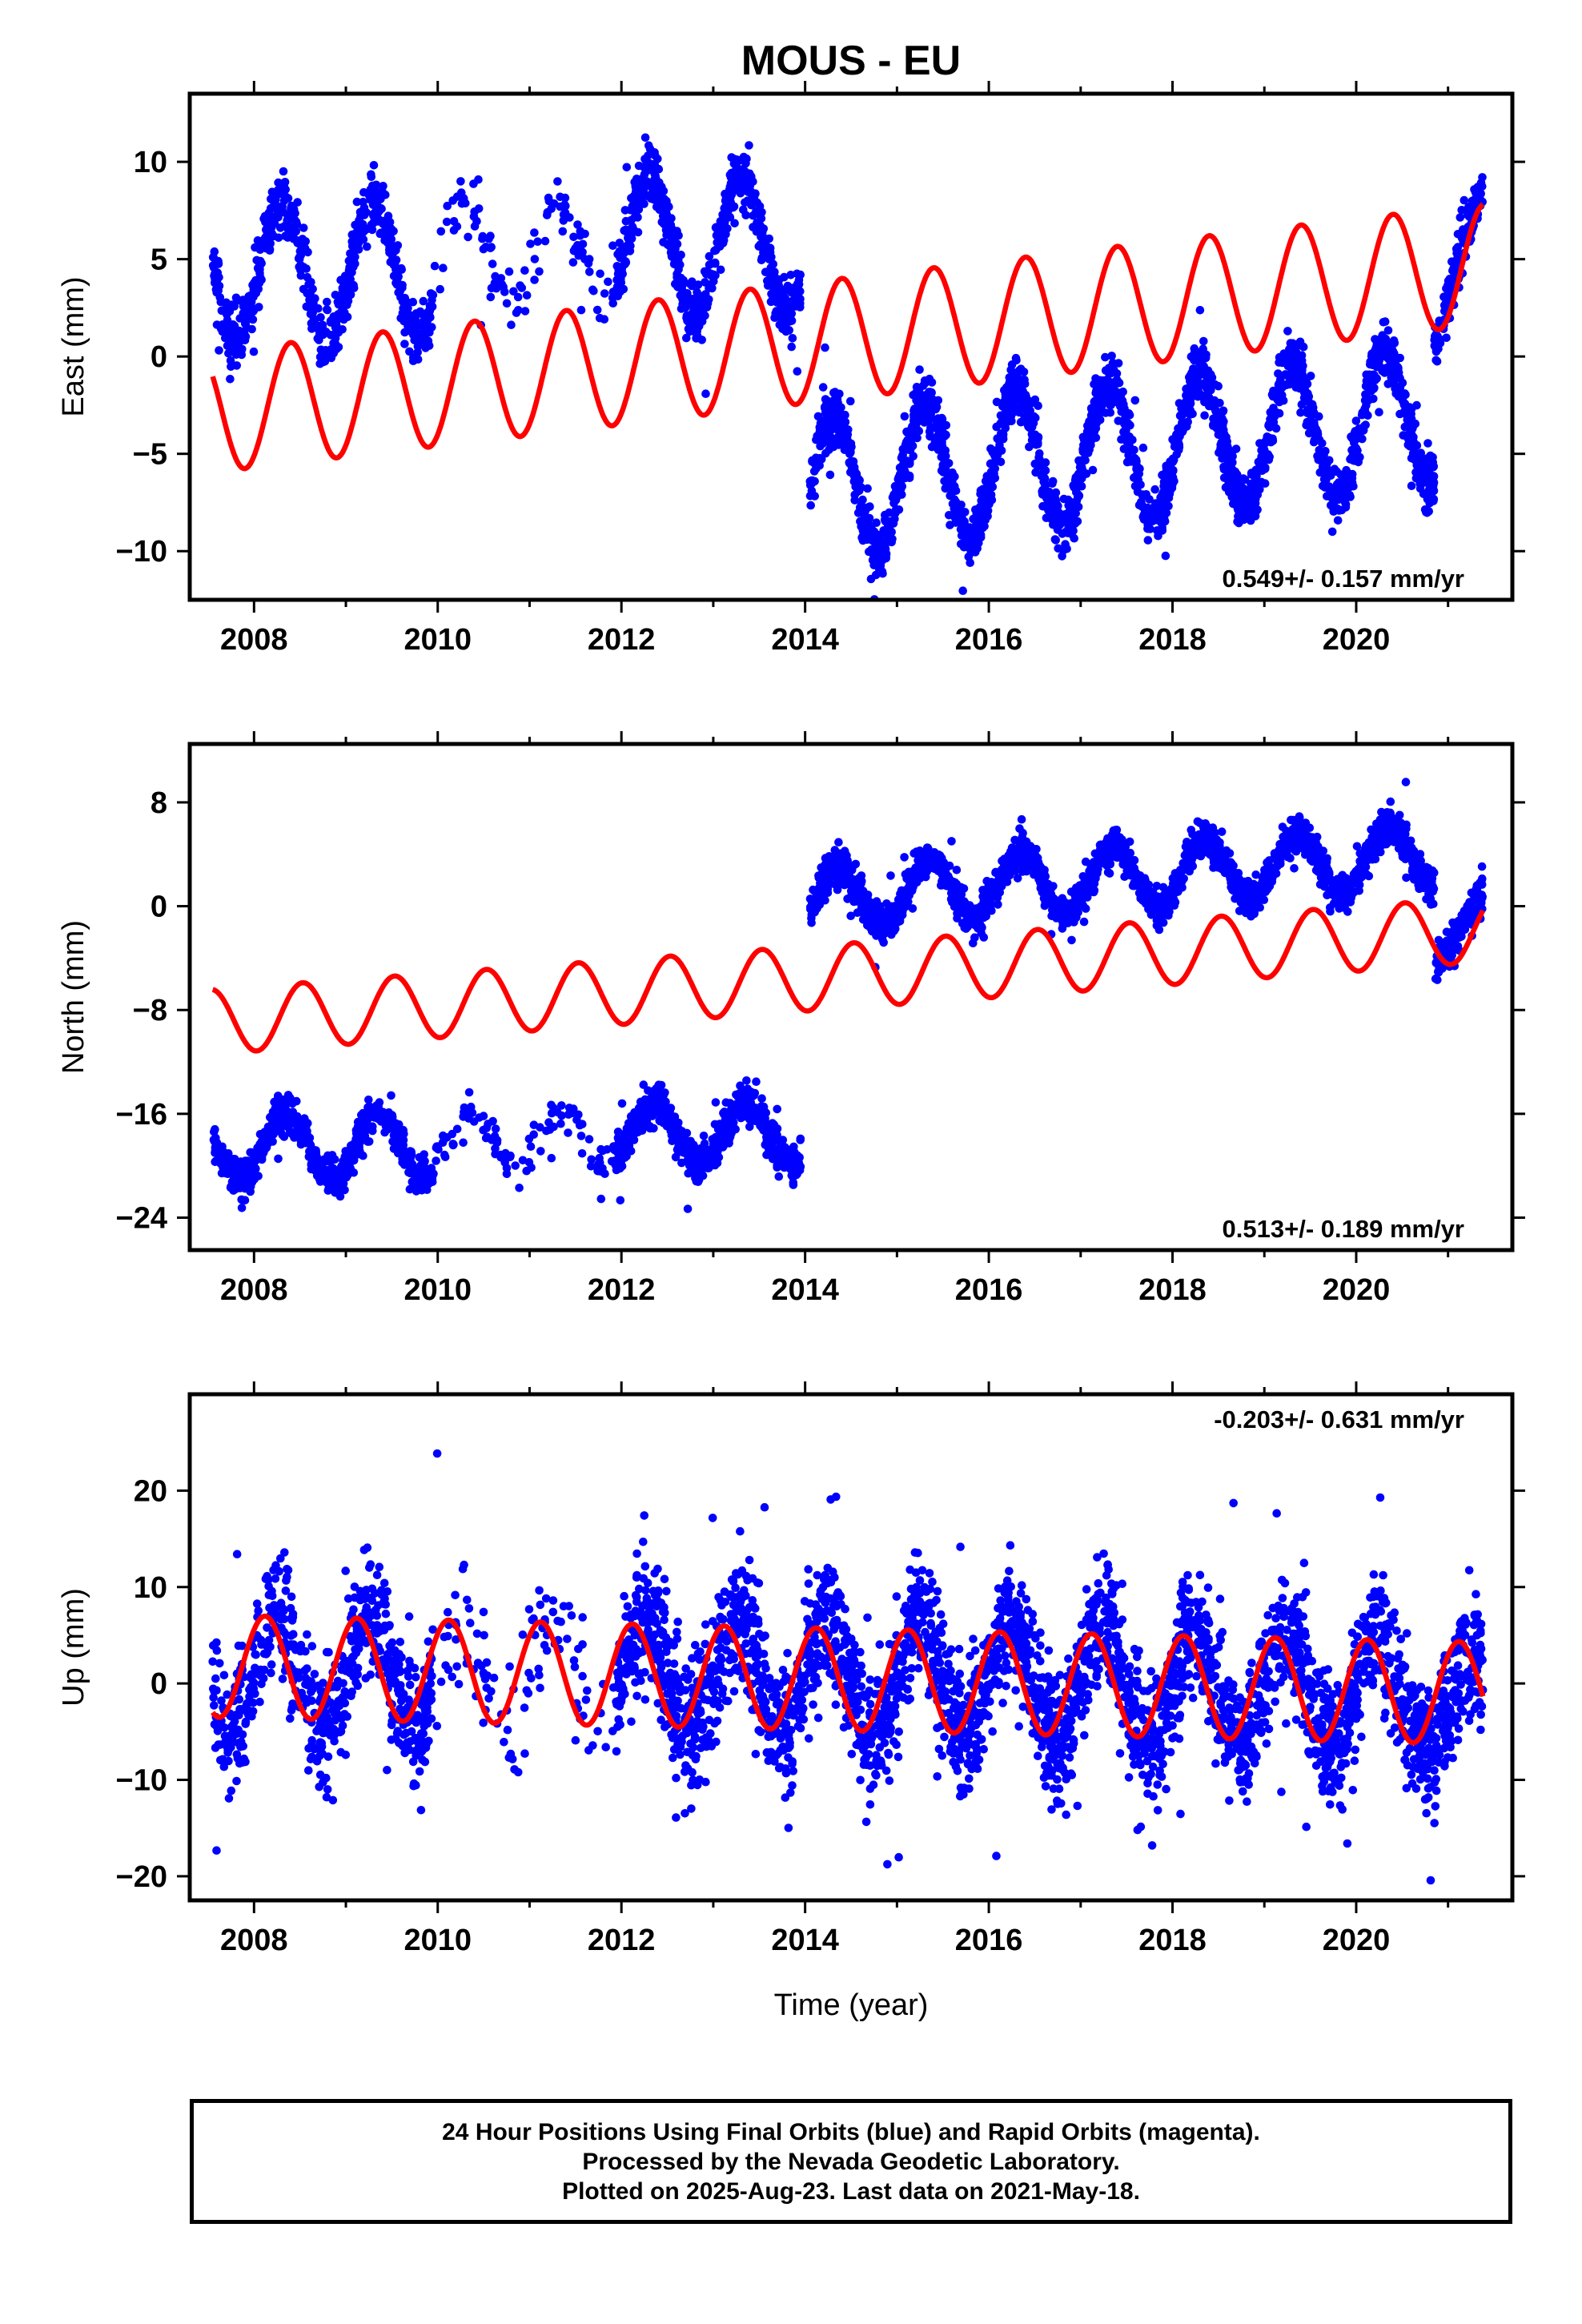  Describe the element at coordinates (159, 357) in the screenshot. I see `east-y-tick-label: 0` at that location.